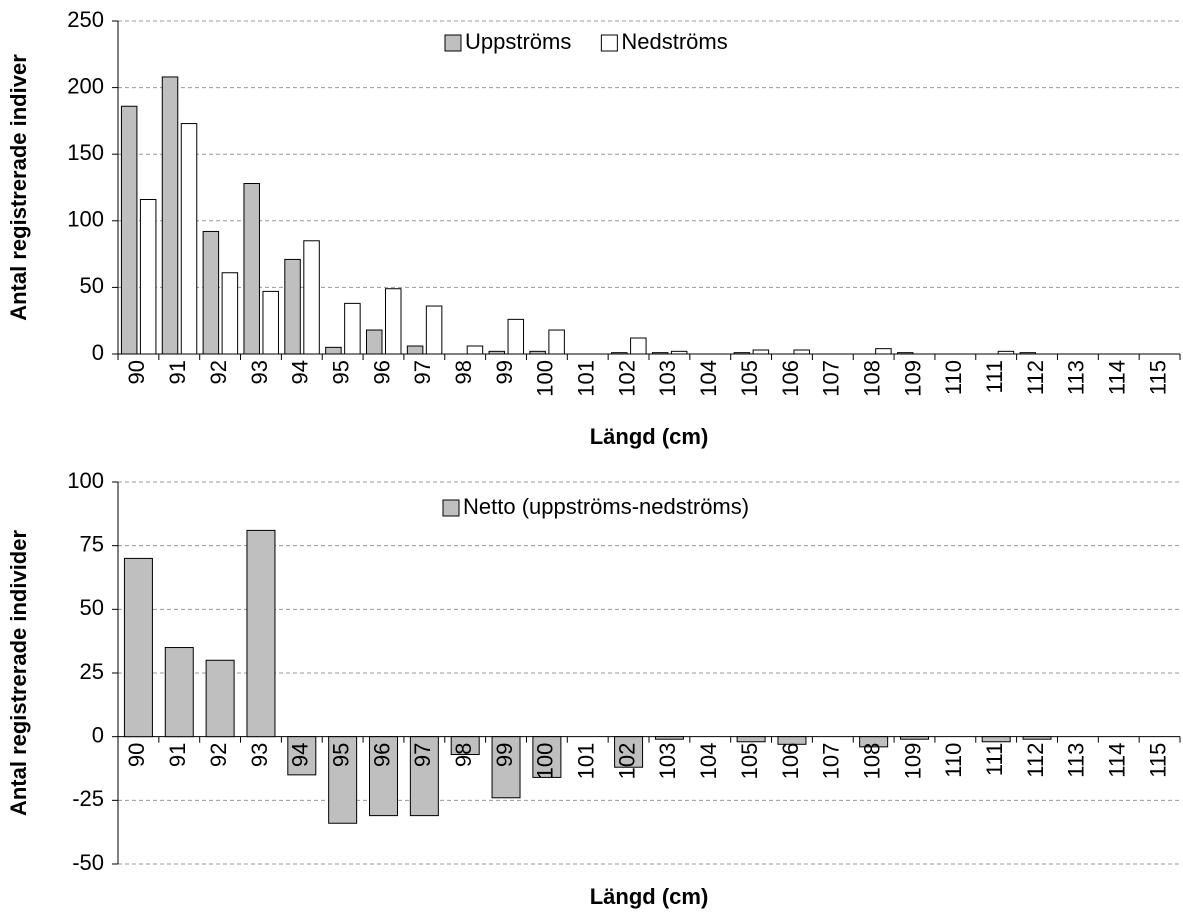 The image size is (1183, 914). What do you see at coordinates (88, 862) in the screenshot?
I see `y-tick-label: -50` at bounding box center [88, 862].